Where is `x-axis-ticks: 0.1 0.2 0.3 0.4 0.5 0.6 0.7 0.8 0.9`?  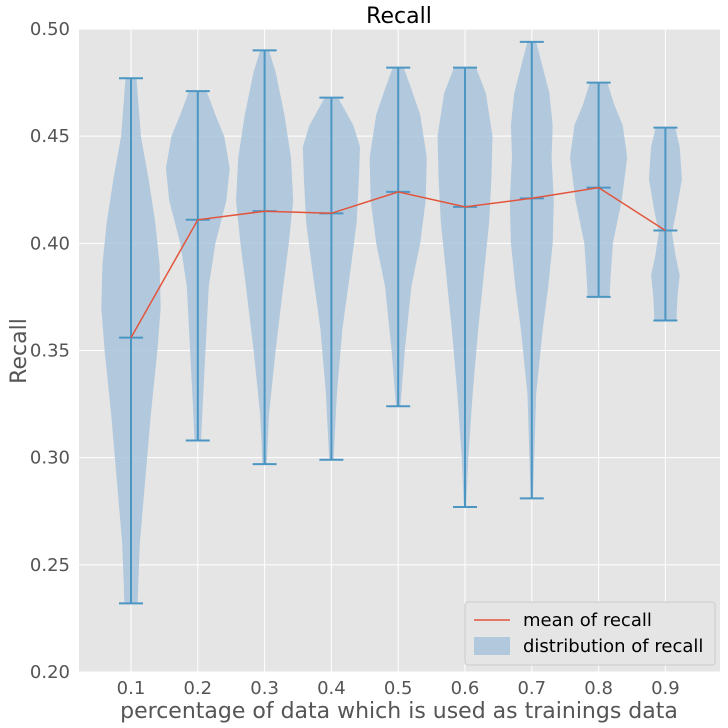
x-axis-ticks: 0.1 0.2 0.3 0.4 0.5 0.6 0.7 0.8 0.9 is located at coordinates (398, 688).